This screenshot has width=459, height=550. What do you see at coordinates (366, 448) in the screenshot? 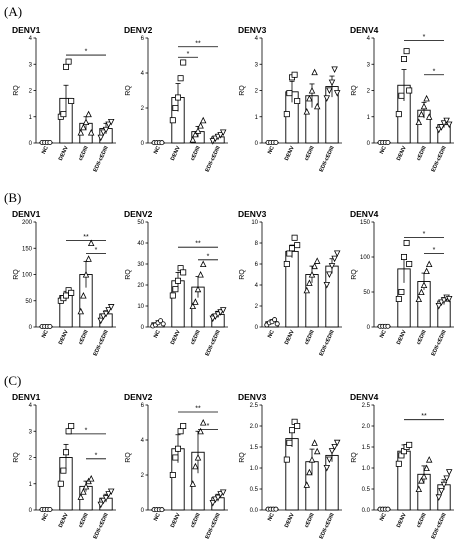
I see `y-tick-label: 1.5` at bounding box center [366, 448].